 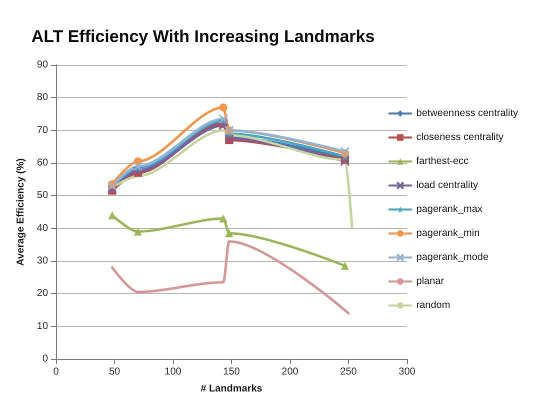 I want to click on x-axis-title: # Landmarks, so click(x=231, y=389).